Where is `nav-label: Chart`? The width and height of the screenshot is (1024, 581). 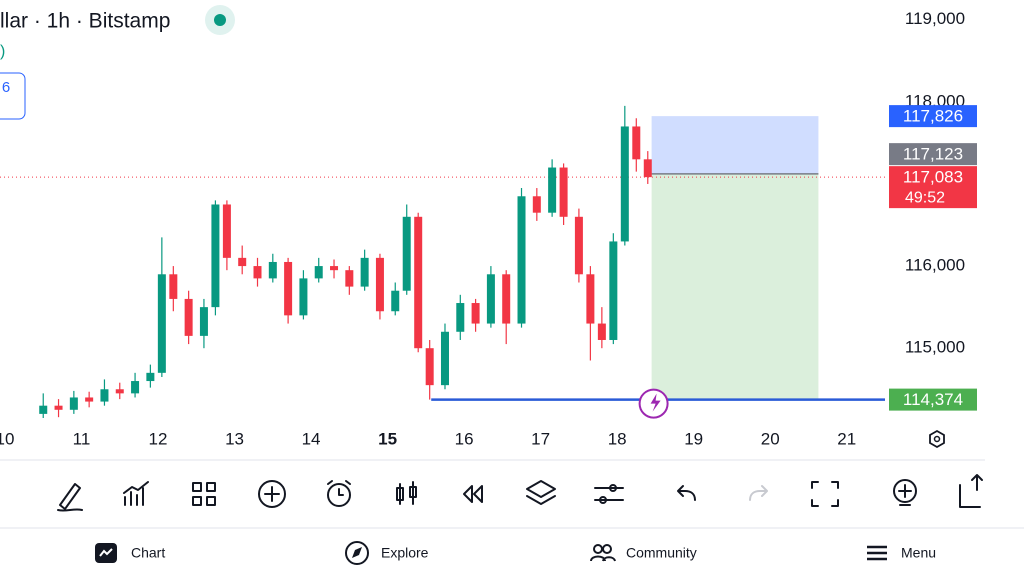
nav-label: Chart is located at coordinates (148, 553).